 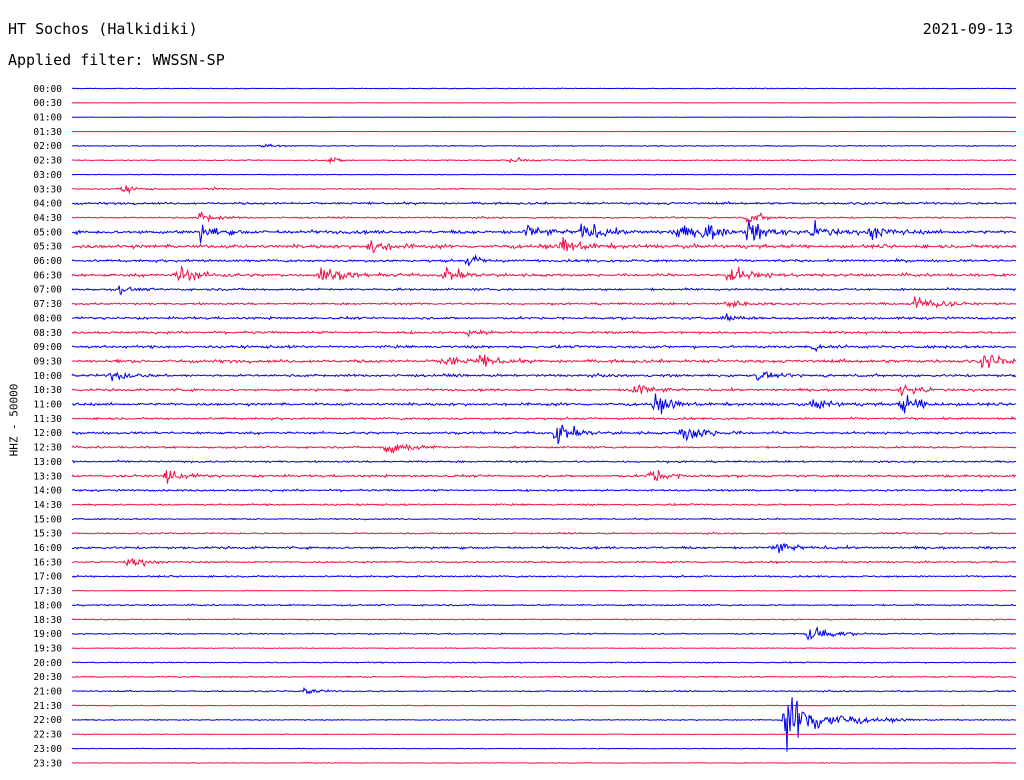 I want to click on time-tick-label: 14:30, so click(x=47, y=505).